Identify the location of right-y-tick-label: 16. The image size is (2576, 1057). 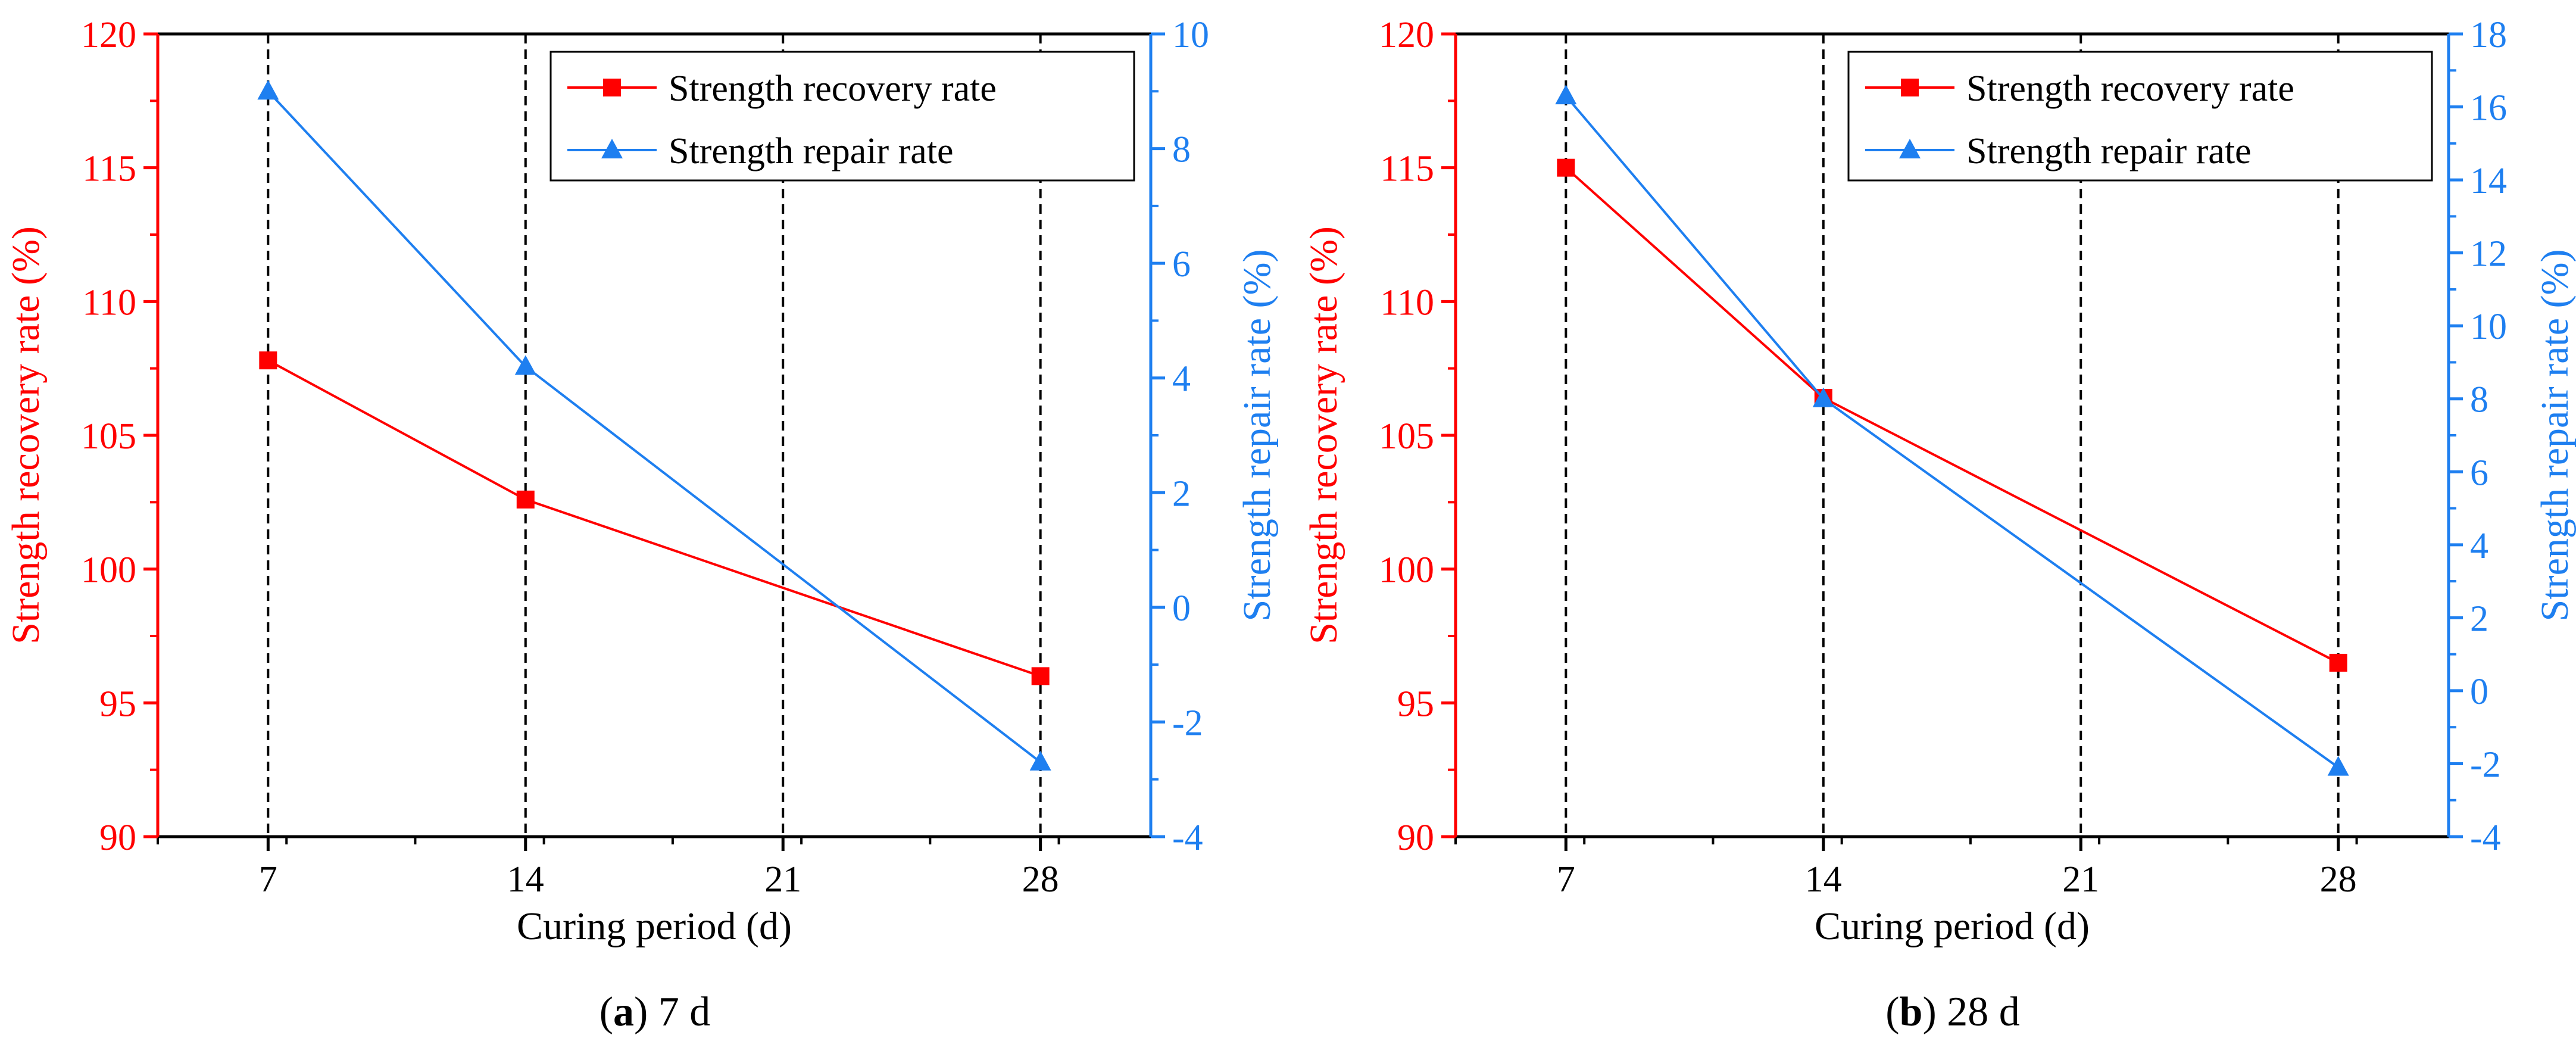
(2488, 109).